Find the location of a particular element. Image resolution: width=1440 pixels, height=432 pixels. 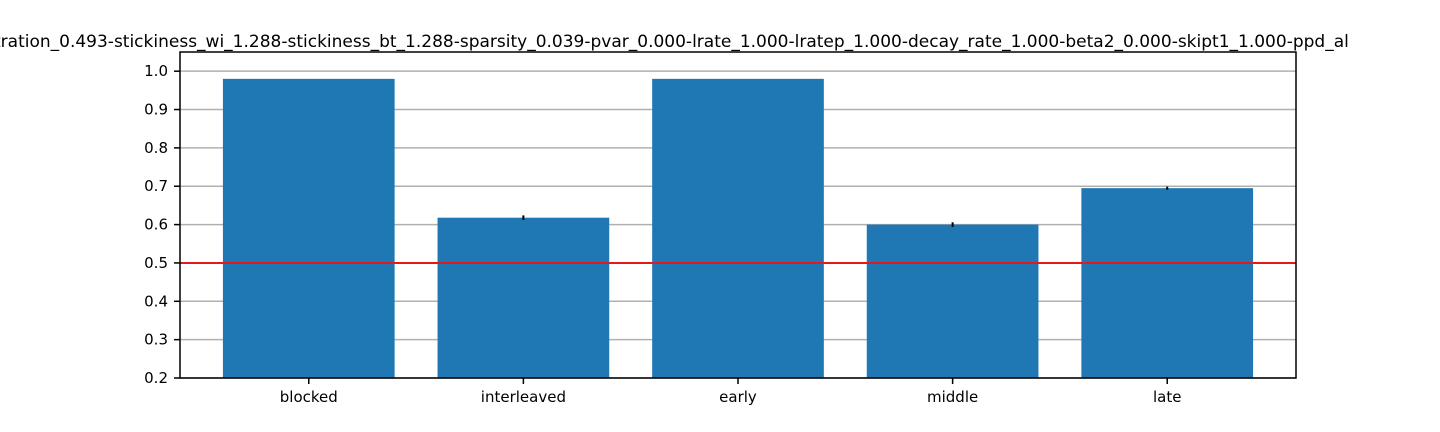

y-tick-label: 0.7 is located at coordinates (156, 186).